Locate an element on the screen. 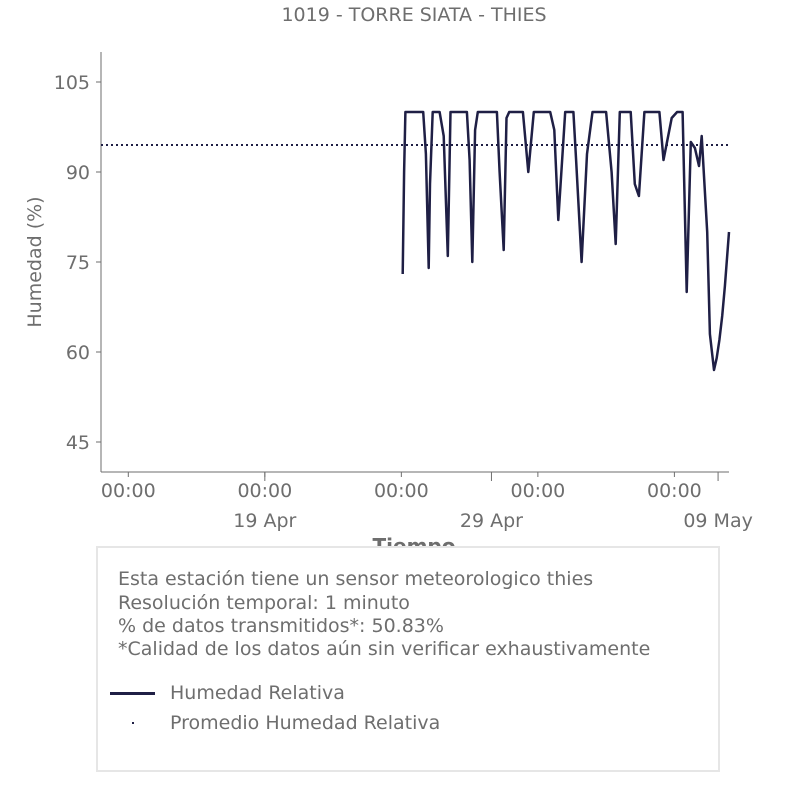  legend-label-humedad: Humedad Relativa is located at coordinates (257, 693).